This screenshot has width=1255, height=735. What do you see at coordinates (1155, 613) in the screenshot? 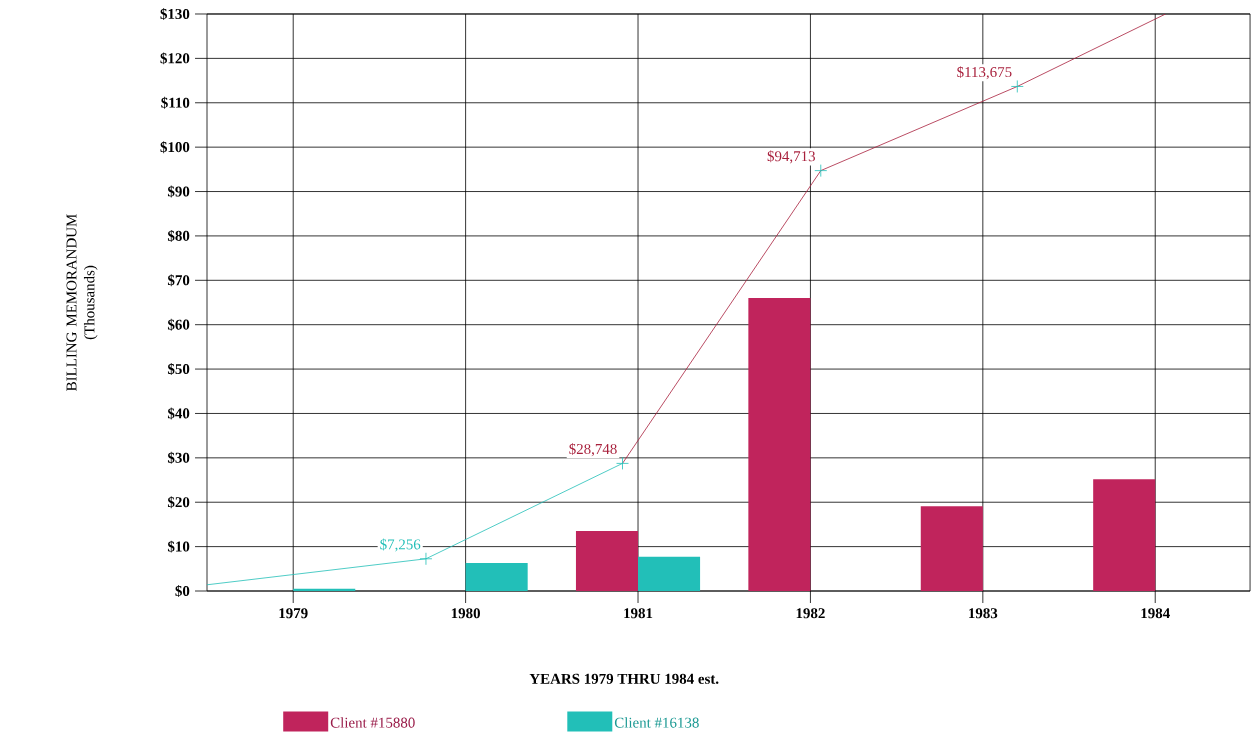
I see `x-tick-label: 1984` at bounding box center [1155, 613].